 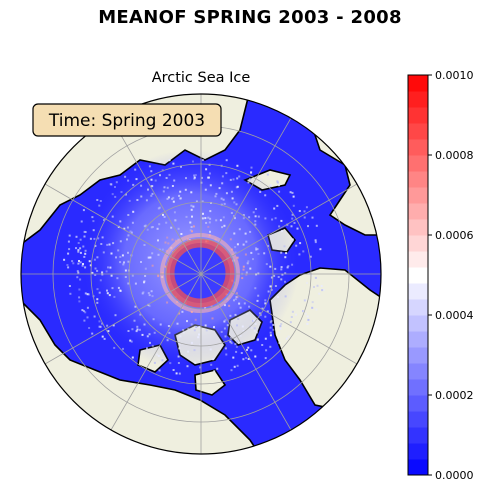 I want to click on map-subtitle: Arctic Sea Ice, so click(x=201, y=78).